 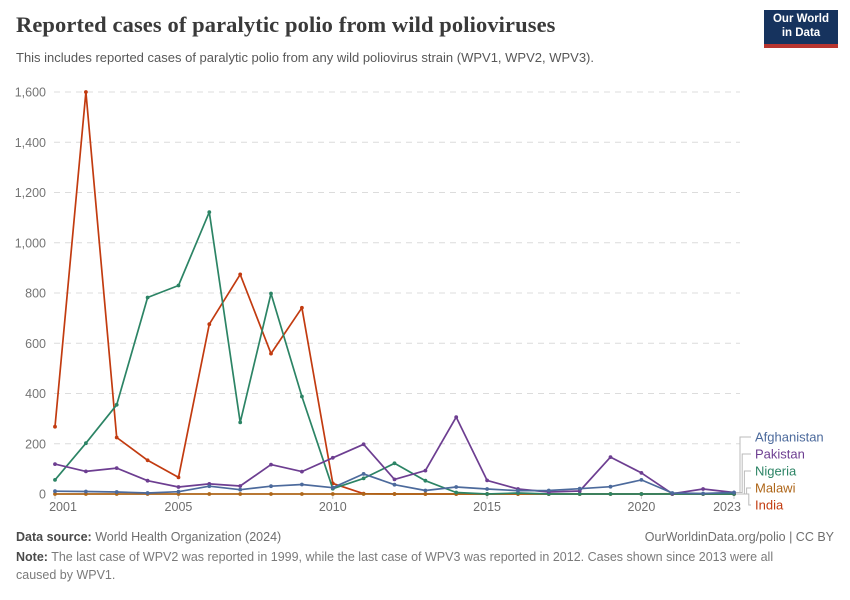 What do you see at coordinates (35, 394) in the screenshot?
I see `y-axis-tick-label: 400` at bounding box center [35, 394].